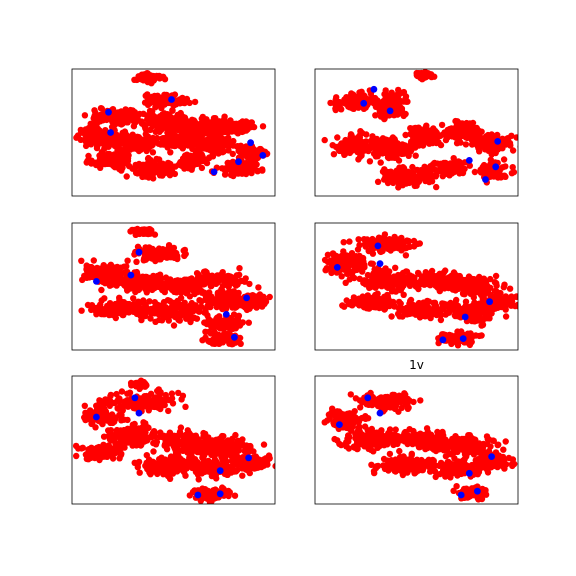 This screenshot has height=576, width=576. Describe the element at coordinates (179, 287) in the screenshot. I see `plot-area` at that location.